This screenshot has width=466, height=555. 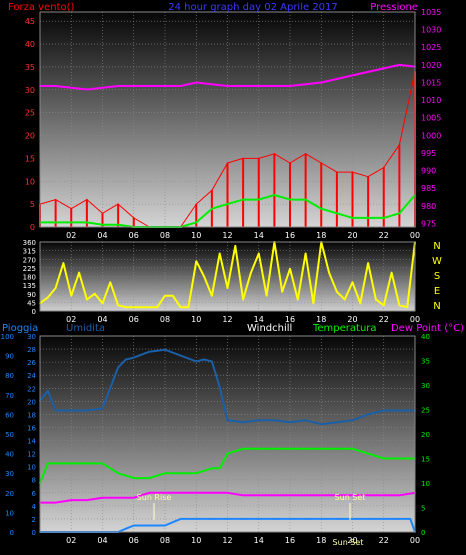 I want to click on y-right-tick-label: 980, so click(x=428, y=206).